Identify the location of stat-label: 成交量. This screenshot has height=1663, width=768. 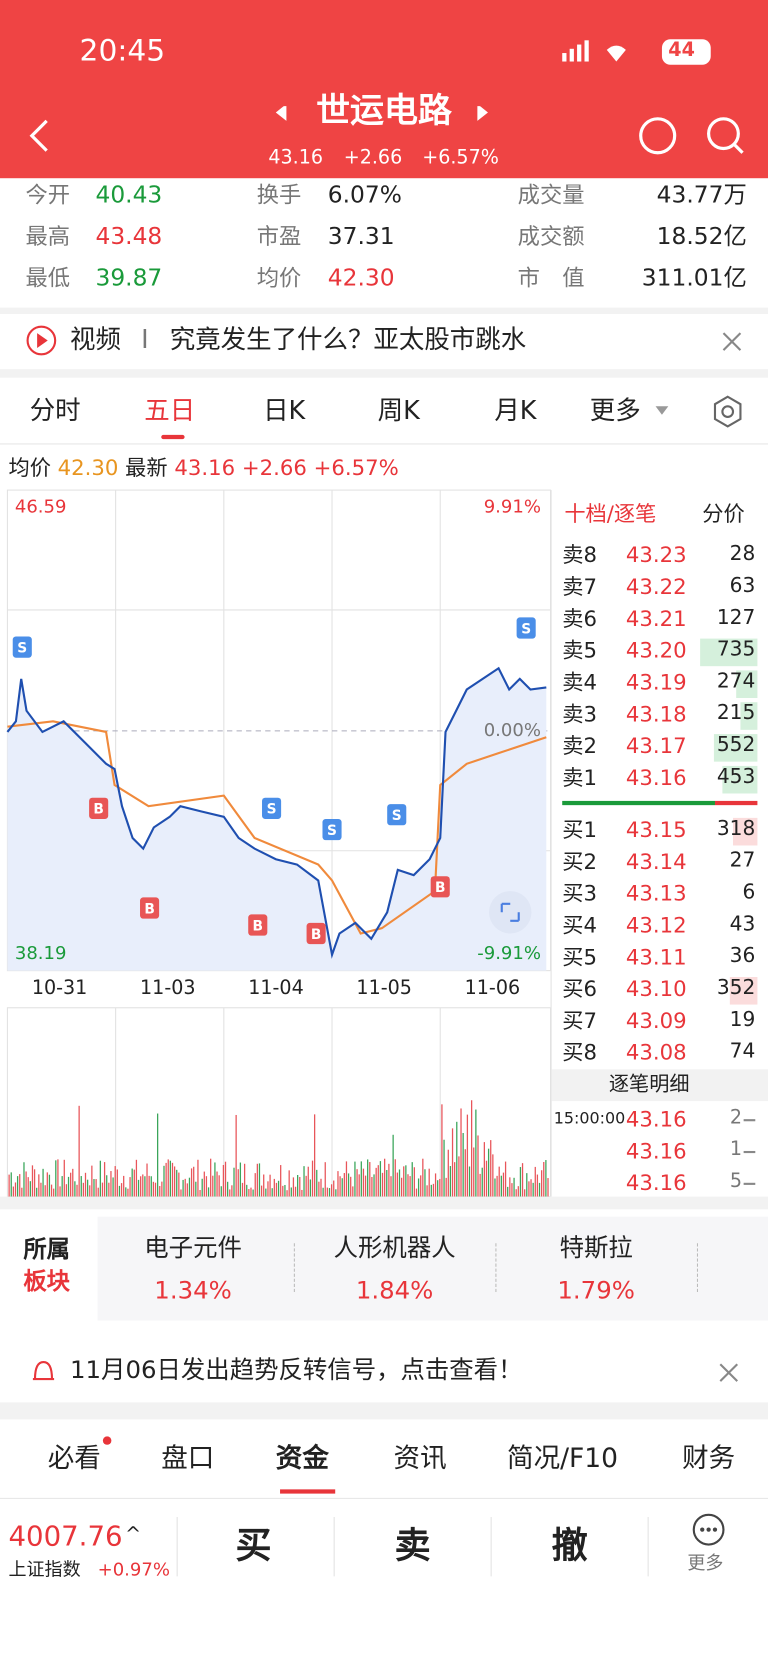
(551, 195).